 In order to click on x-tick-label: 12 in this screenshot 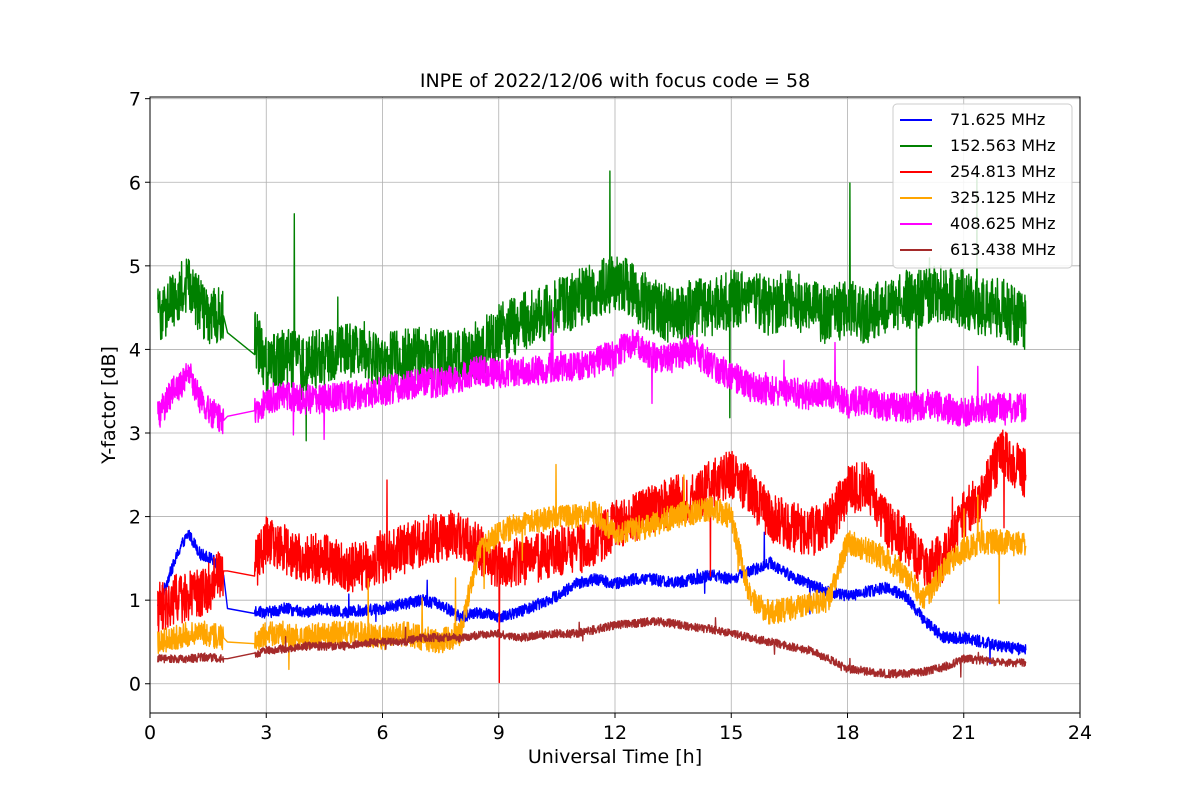, I will do `click(615, 733)`.